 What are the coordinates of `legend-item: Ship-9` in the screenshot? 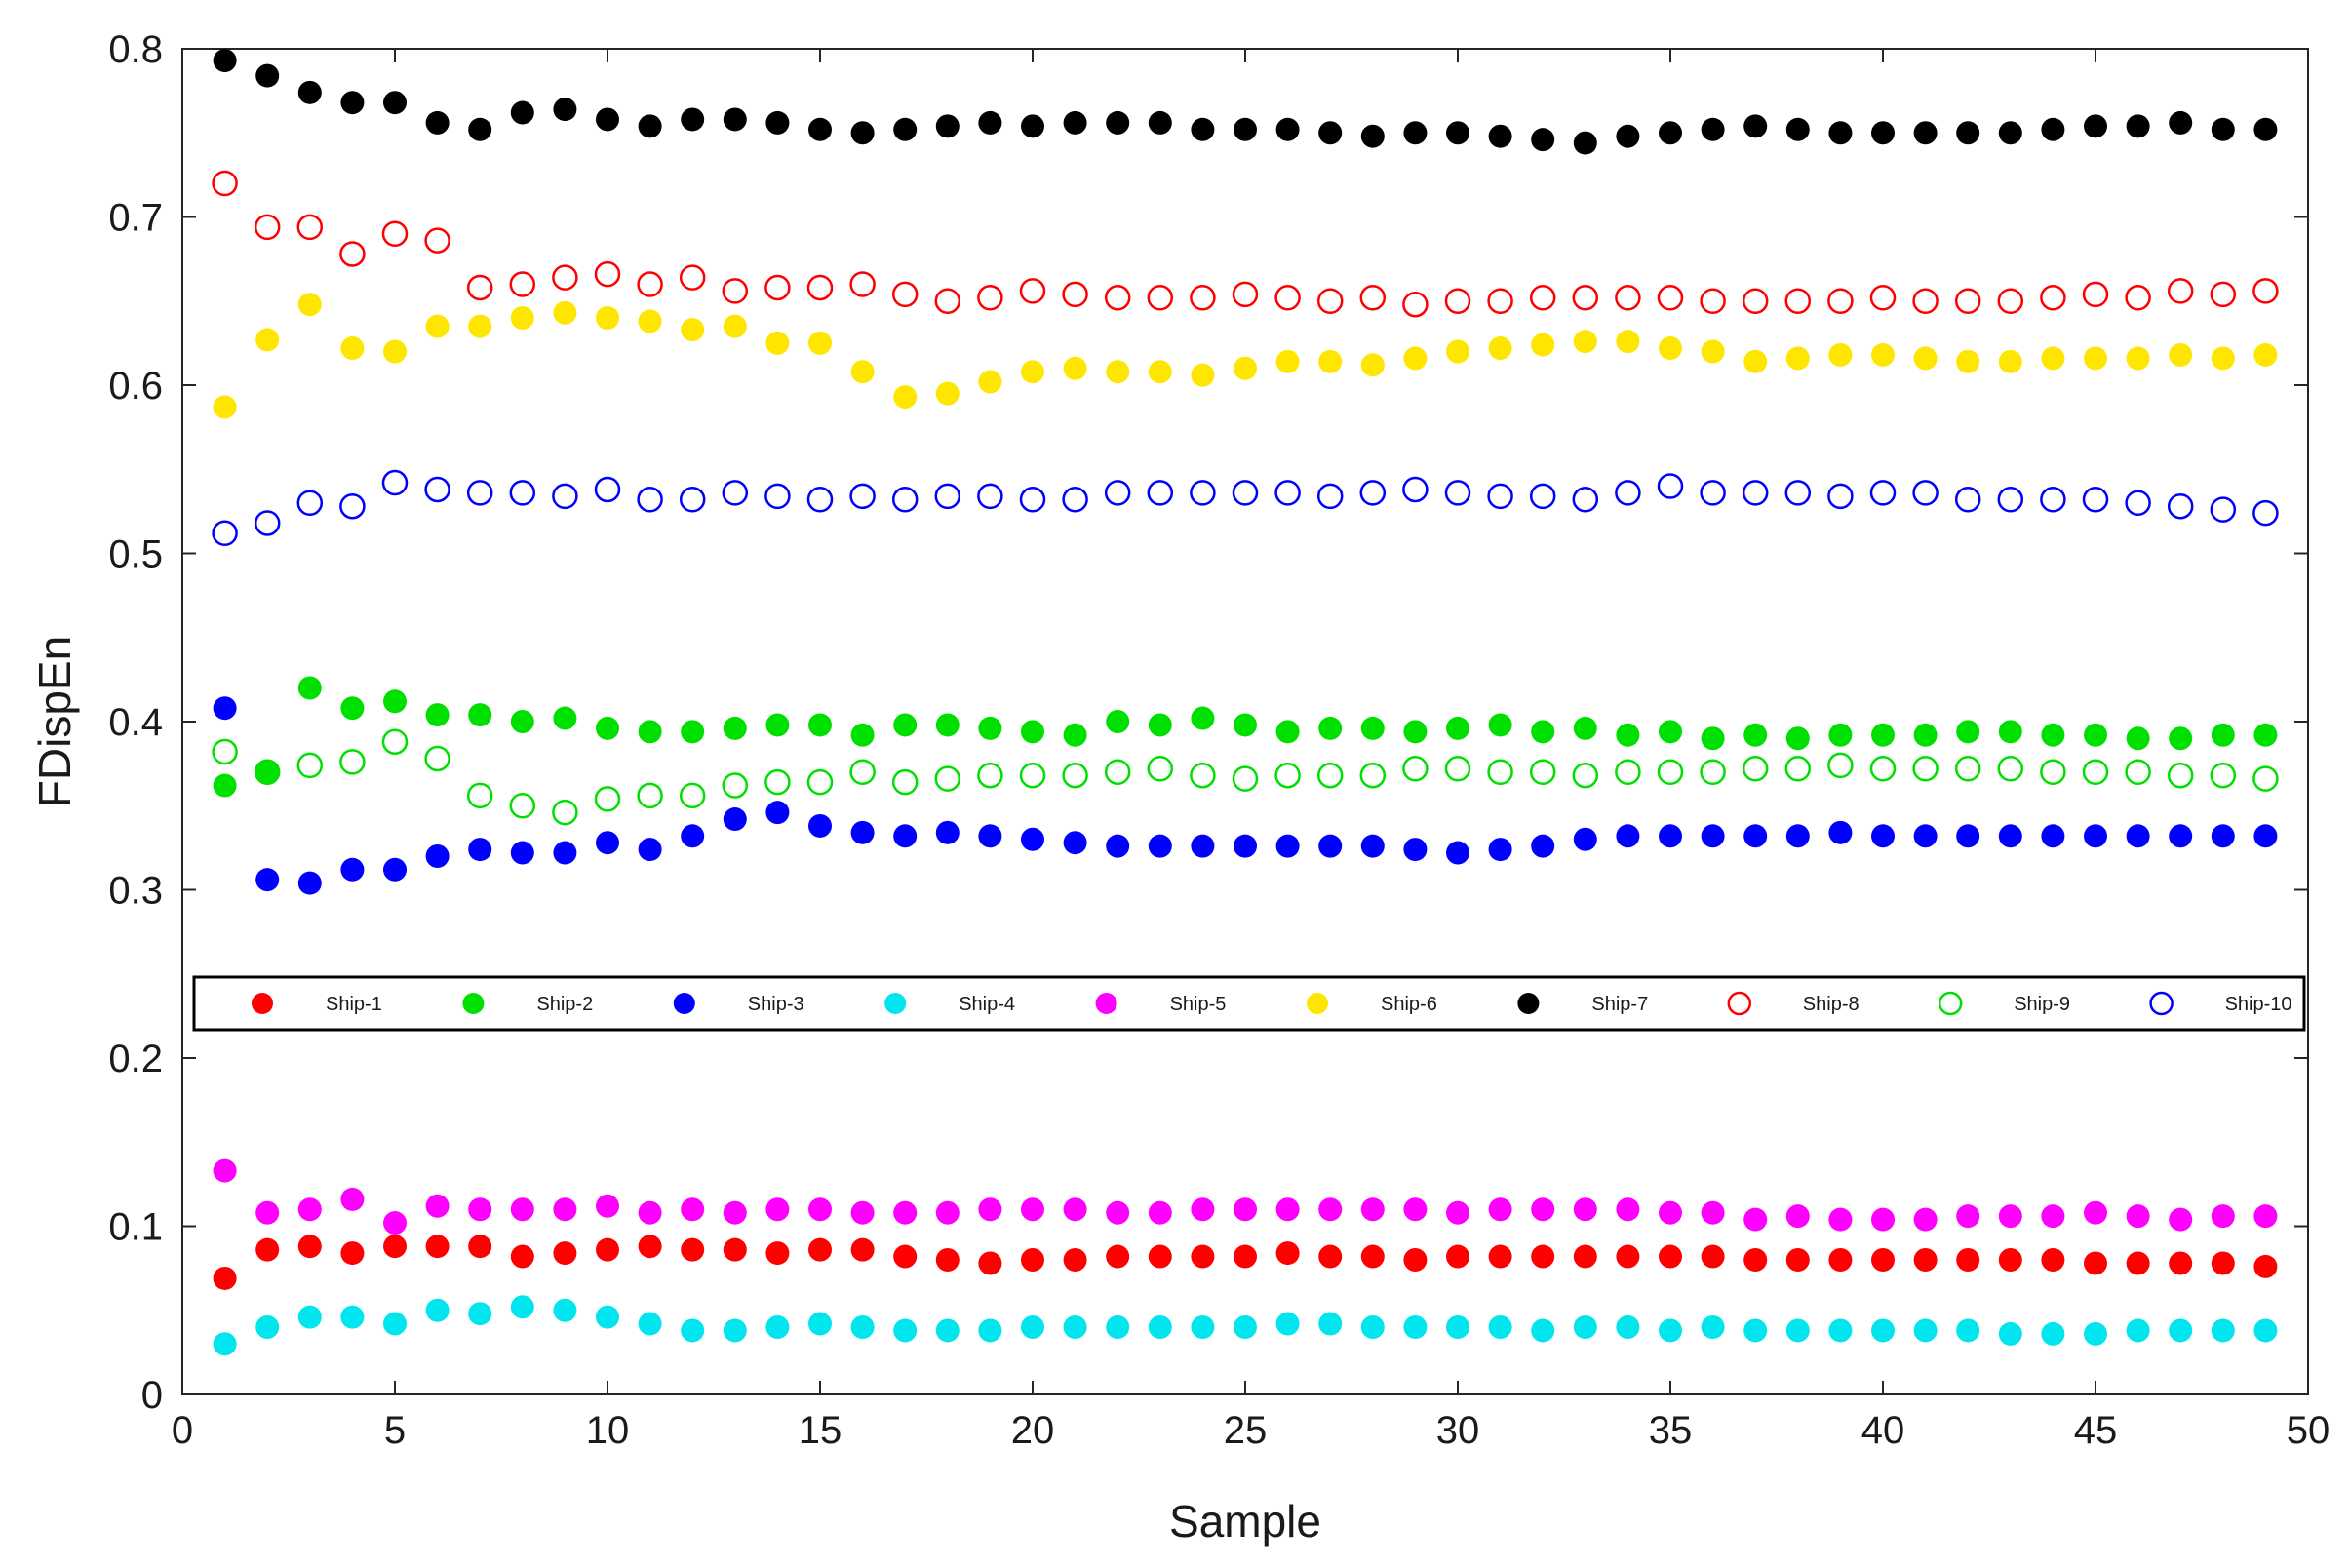 It's located at (2004, 1003).